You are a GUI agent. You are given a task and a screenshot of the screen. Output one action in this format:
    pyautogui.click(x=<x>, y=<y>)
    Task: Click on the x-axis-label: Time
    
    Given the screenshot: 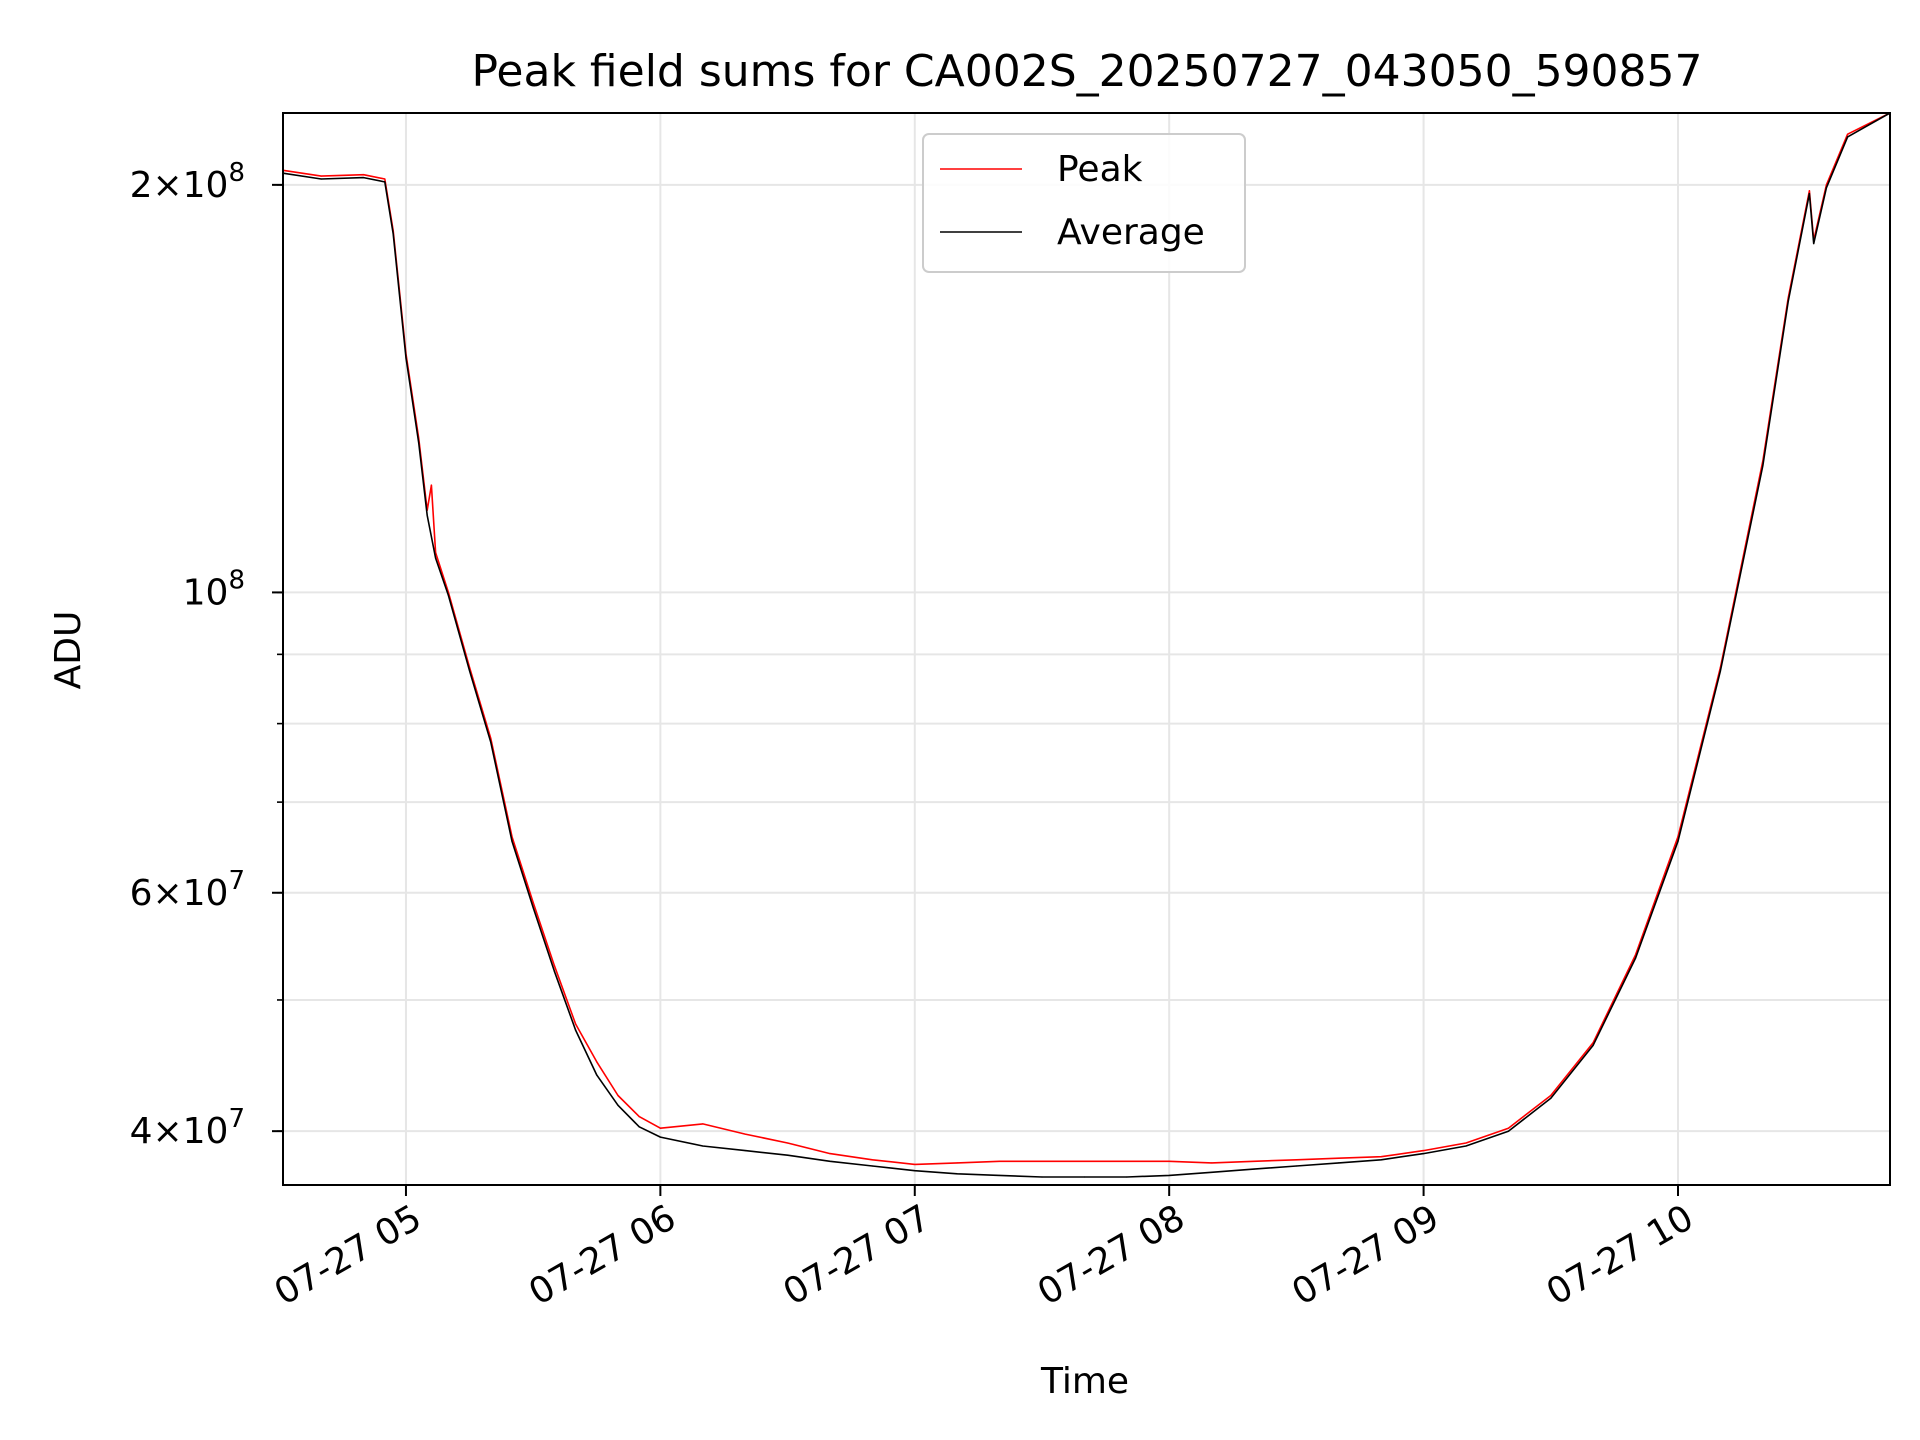 What is the action you would take?
    pyautogui.click(x=1084, y=1381)
    